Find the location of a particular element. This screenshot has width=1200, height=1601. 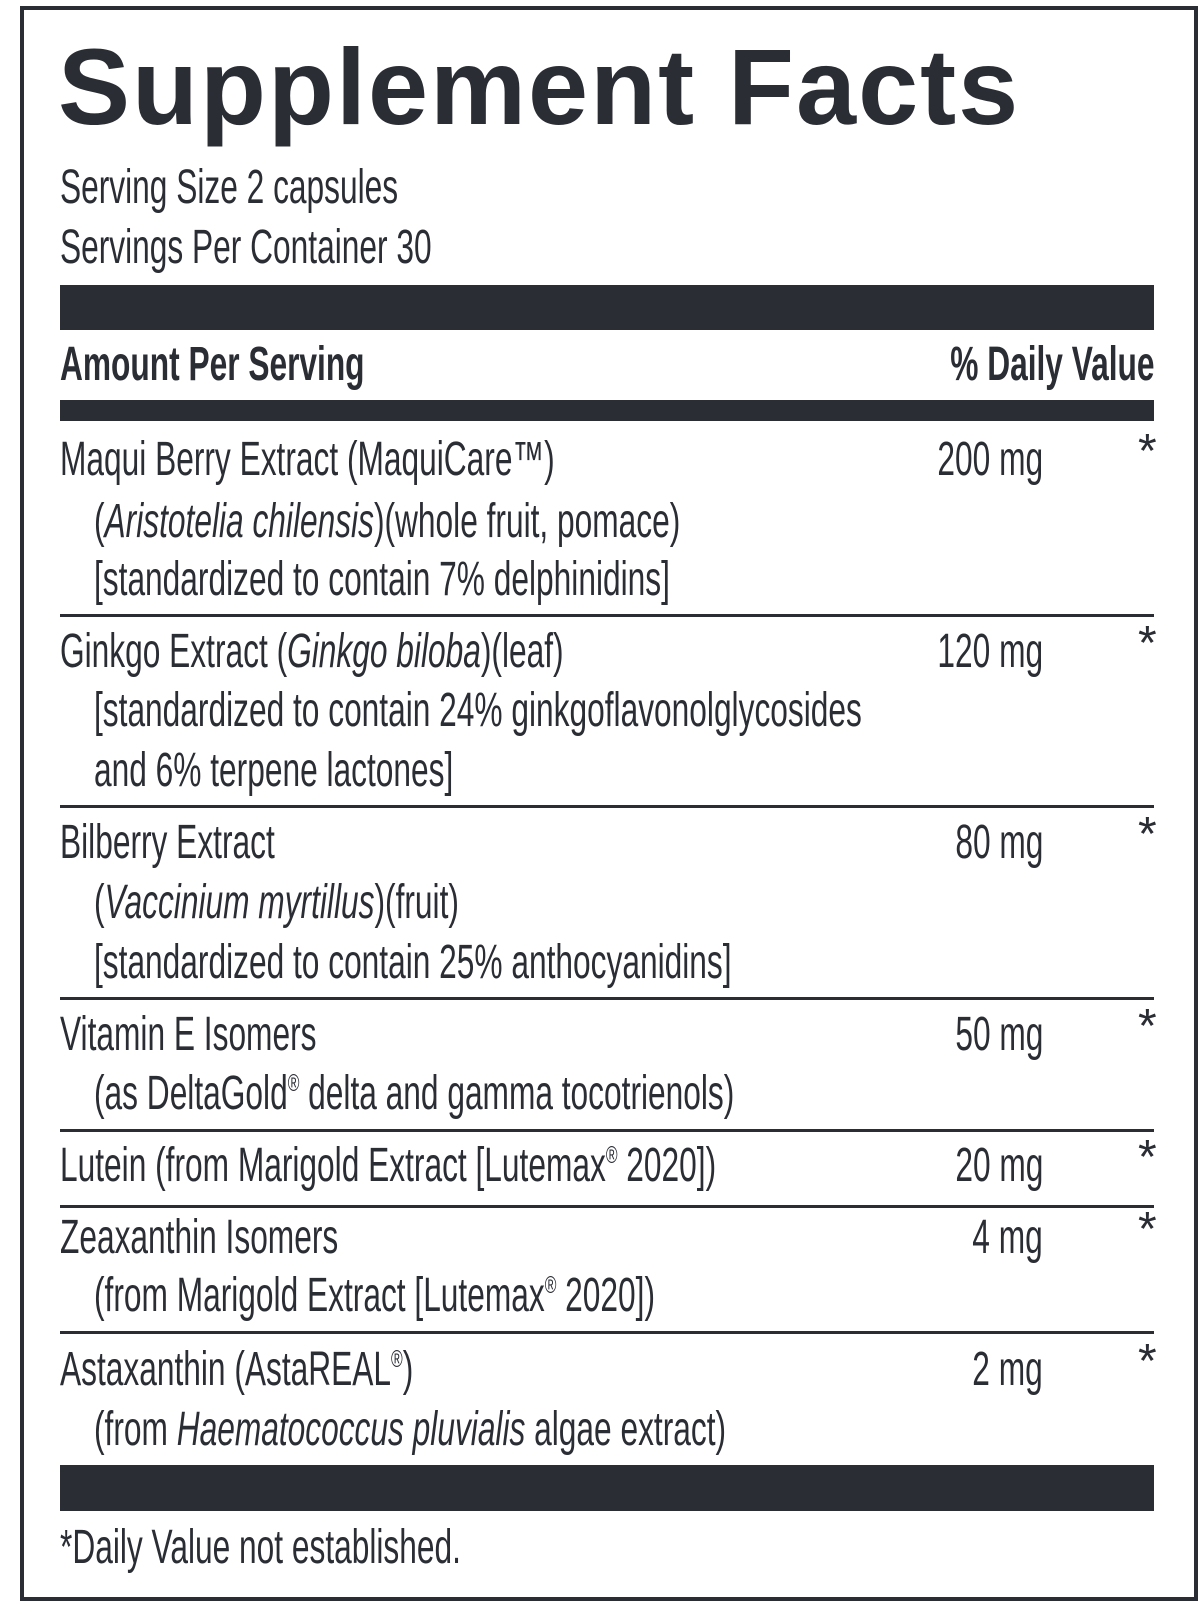

text-segment: Maqui Berry Extract (MaquiCare™) is located at coordinates (307, 459).